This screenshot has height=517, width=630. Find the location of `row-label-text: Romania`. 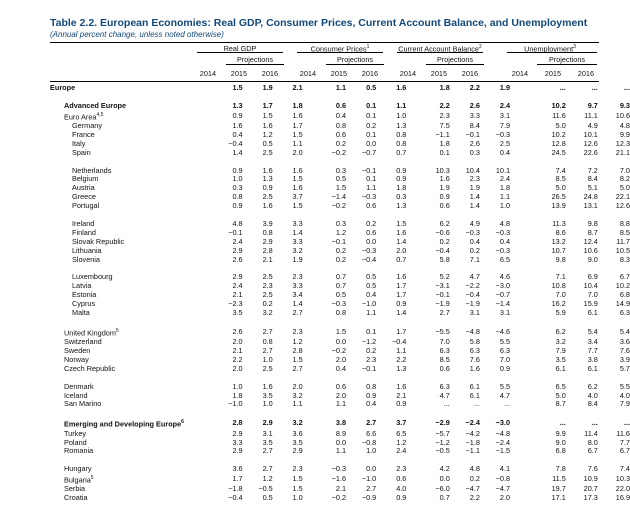

row-label-text: Romania is located at coordinates (79, 451).